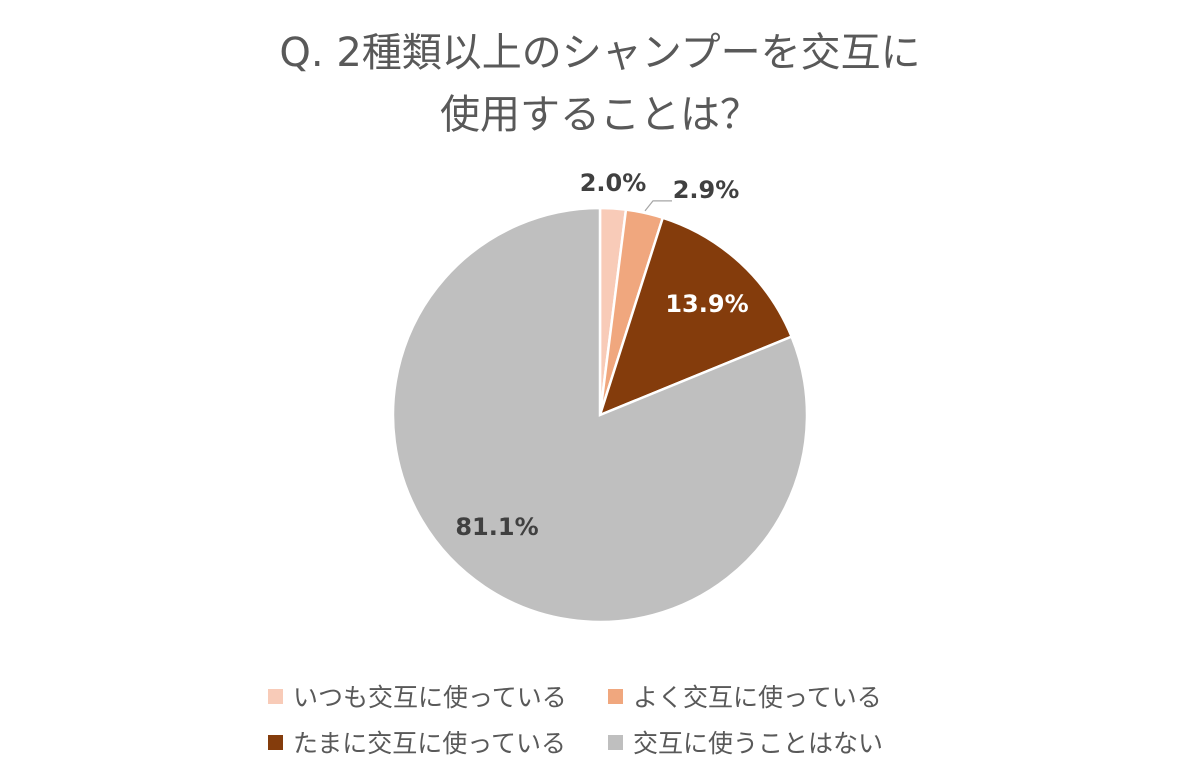 This screenshot has height=775, width=1200. What do you see at coordinates (600, 115) in the screenshot?
I see `chart-title-line-2: 使用することは？` at bounding box center [600, 115].